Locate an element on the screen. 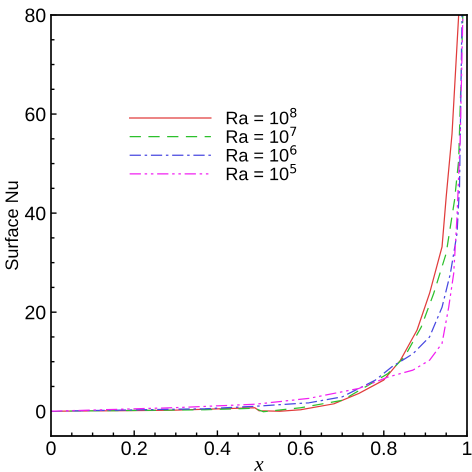 This screenshot has height=472, width=472. y-axis-title: Surface Nu is located at coordinates (11, 226).